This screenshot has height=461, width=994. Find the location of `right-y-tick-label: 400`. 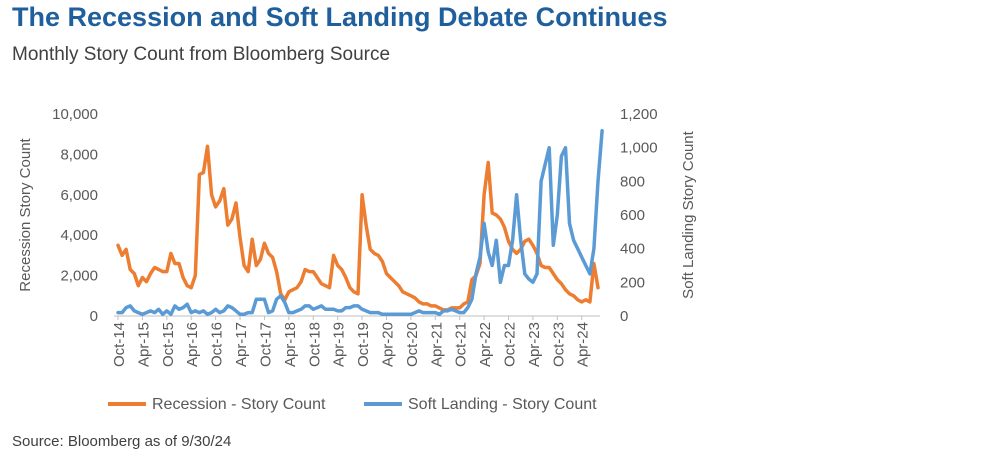

right-y-tick-label: 400 is located at coordinates (632, 249).